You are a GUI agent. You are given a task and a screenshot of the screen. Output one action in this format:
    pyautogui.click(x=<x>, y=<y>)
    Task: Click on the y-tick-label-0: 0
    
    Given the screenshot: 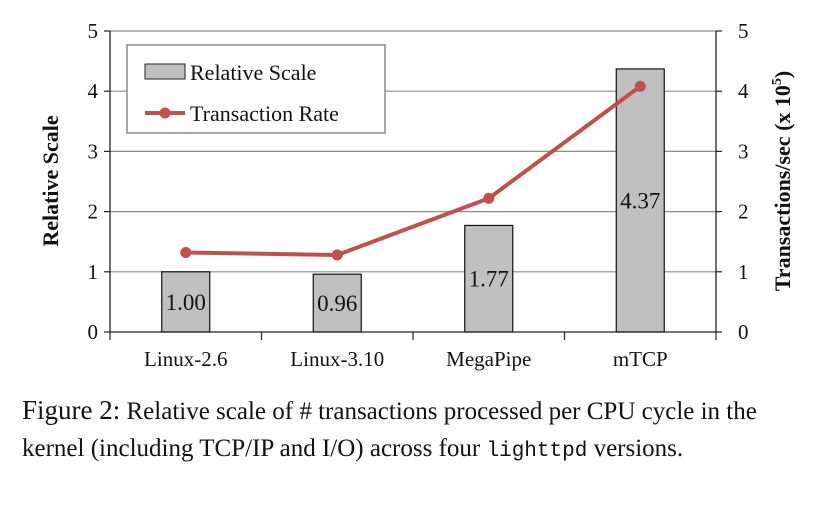 What is the action you would take?
    pyautogui.click(x=93, y=332)
    